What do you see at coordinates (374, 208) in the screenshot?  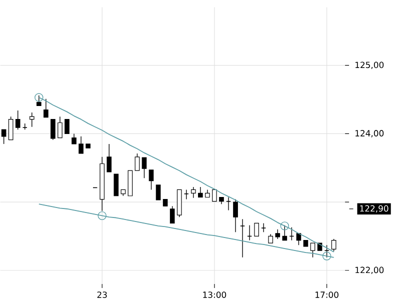 I see `ref-line-label: 122,90` at bounding box center [374, 208].